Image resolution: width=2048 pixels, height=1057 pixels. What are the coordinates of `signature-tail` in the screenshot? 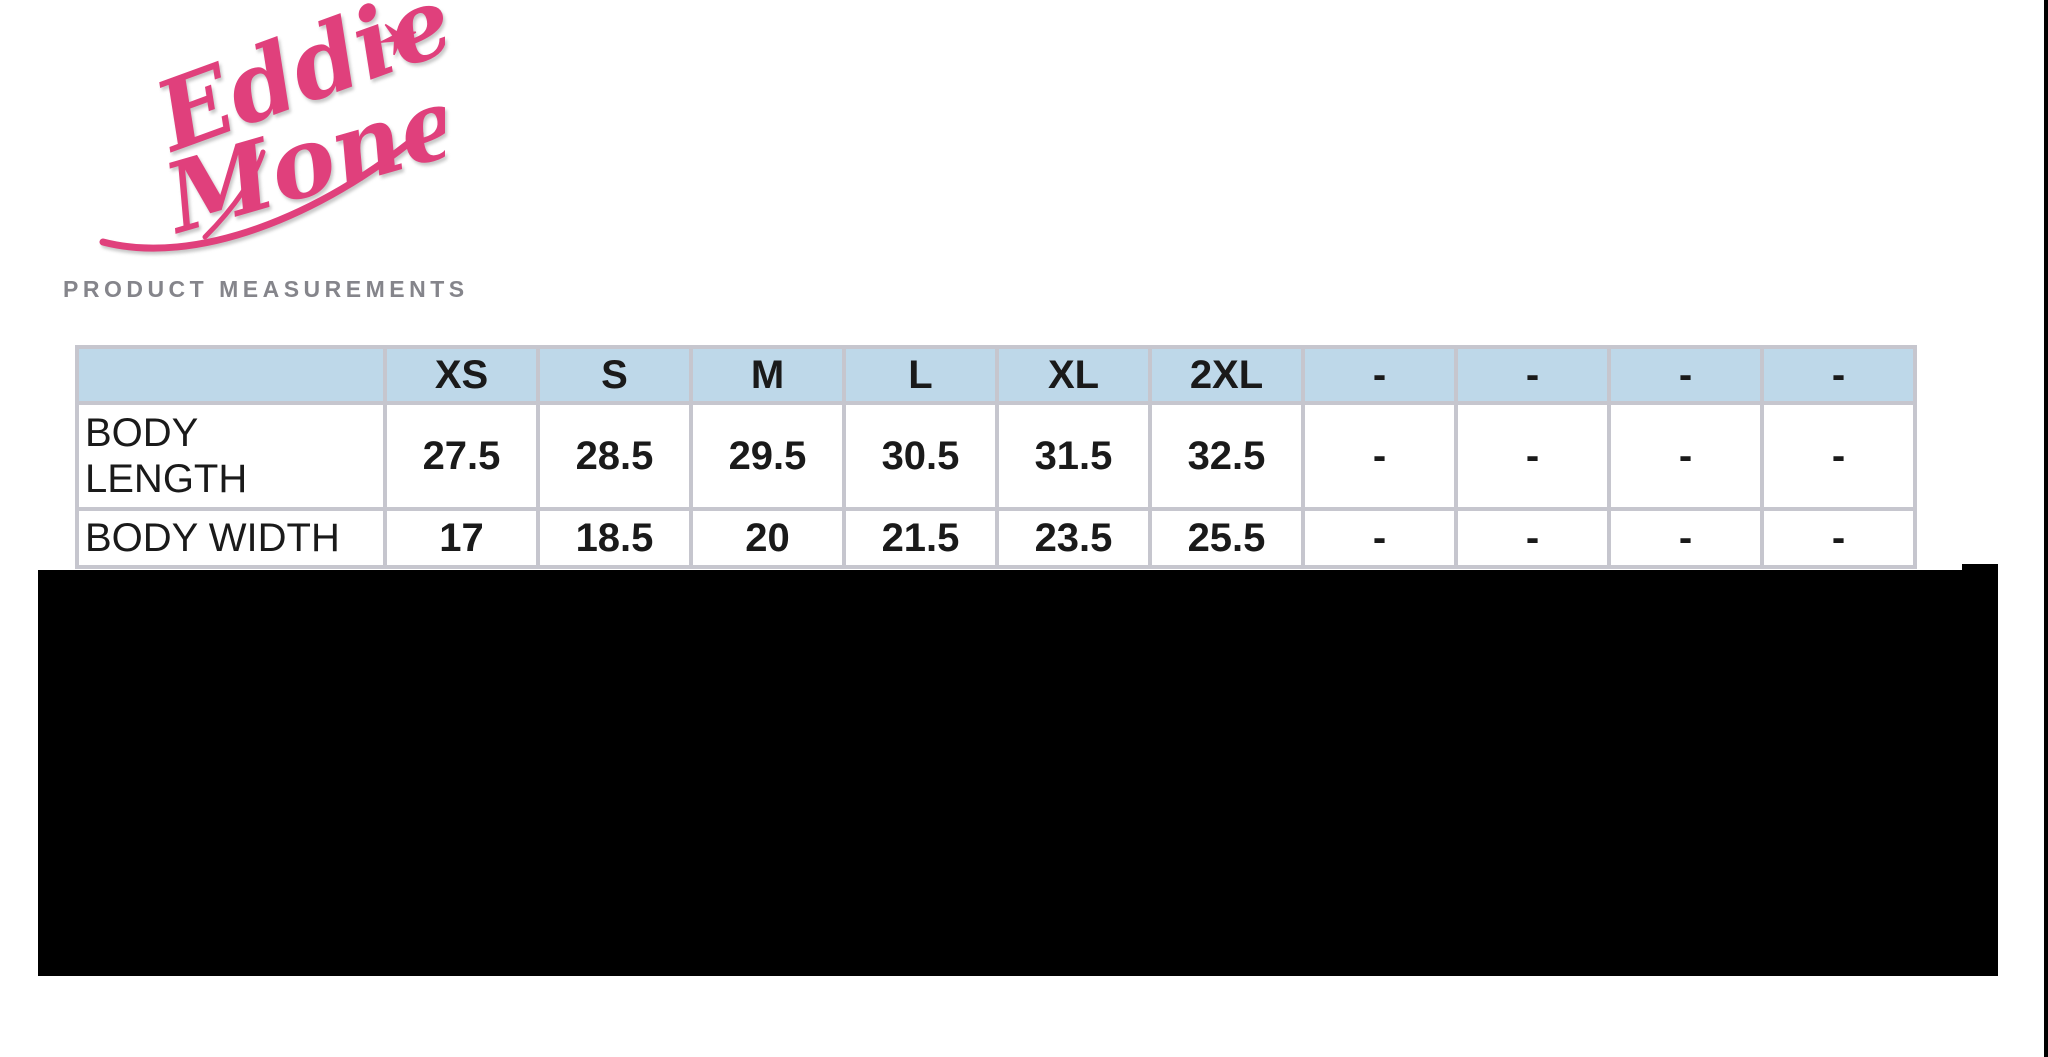 It's located at (234, 194).